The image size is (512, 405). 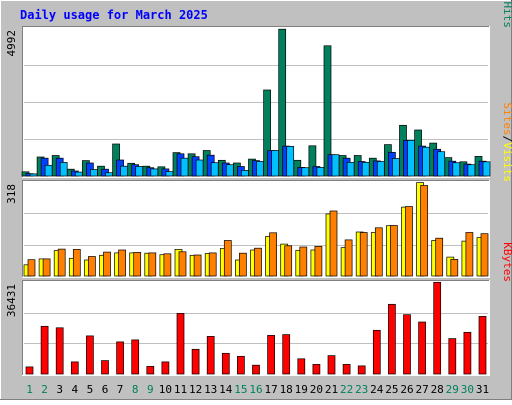 What do you see at coordinates (421, 389) in the screenshot?
I see `day-label-27: 27` at bounding box center [421, 389].